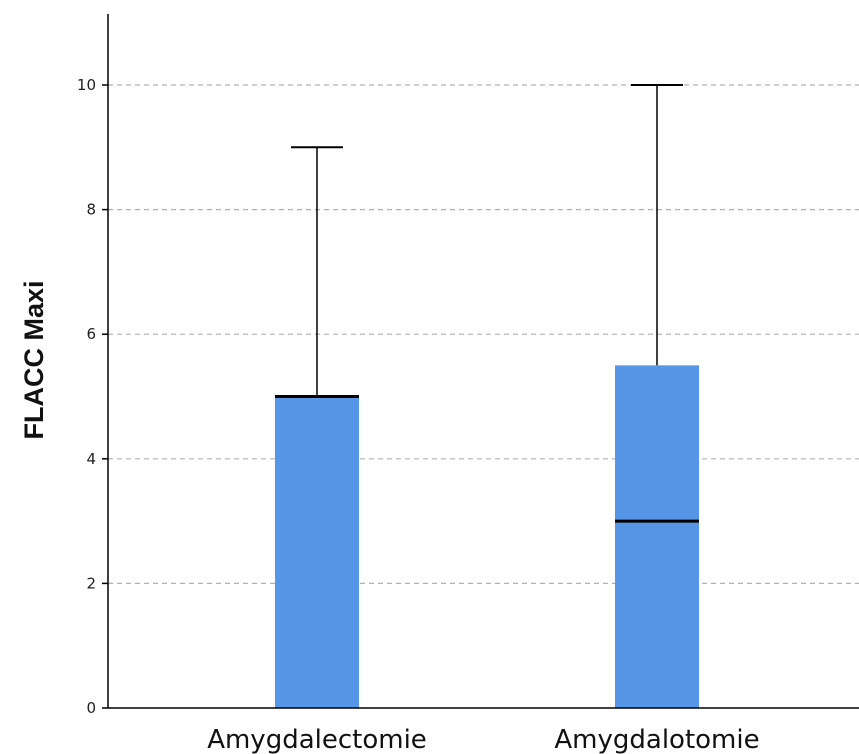  I want to click on y-axis-title: FLACC Maxi, so click(34, 359).